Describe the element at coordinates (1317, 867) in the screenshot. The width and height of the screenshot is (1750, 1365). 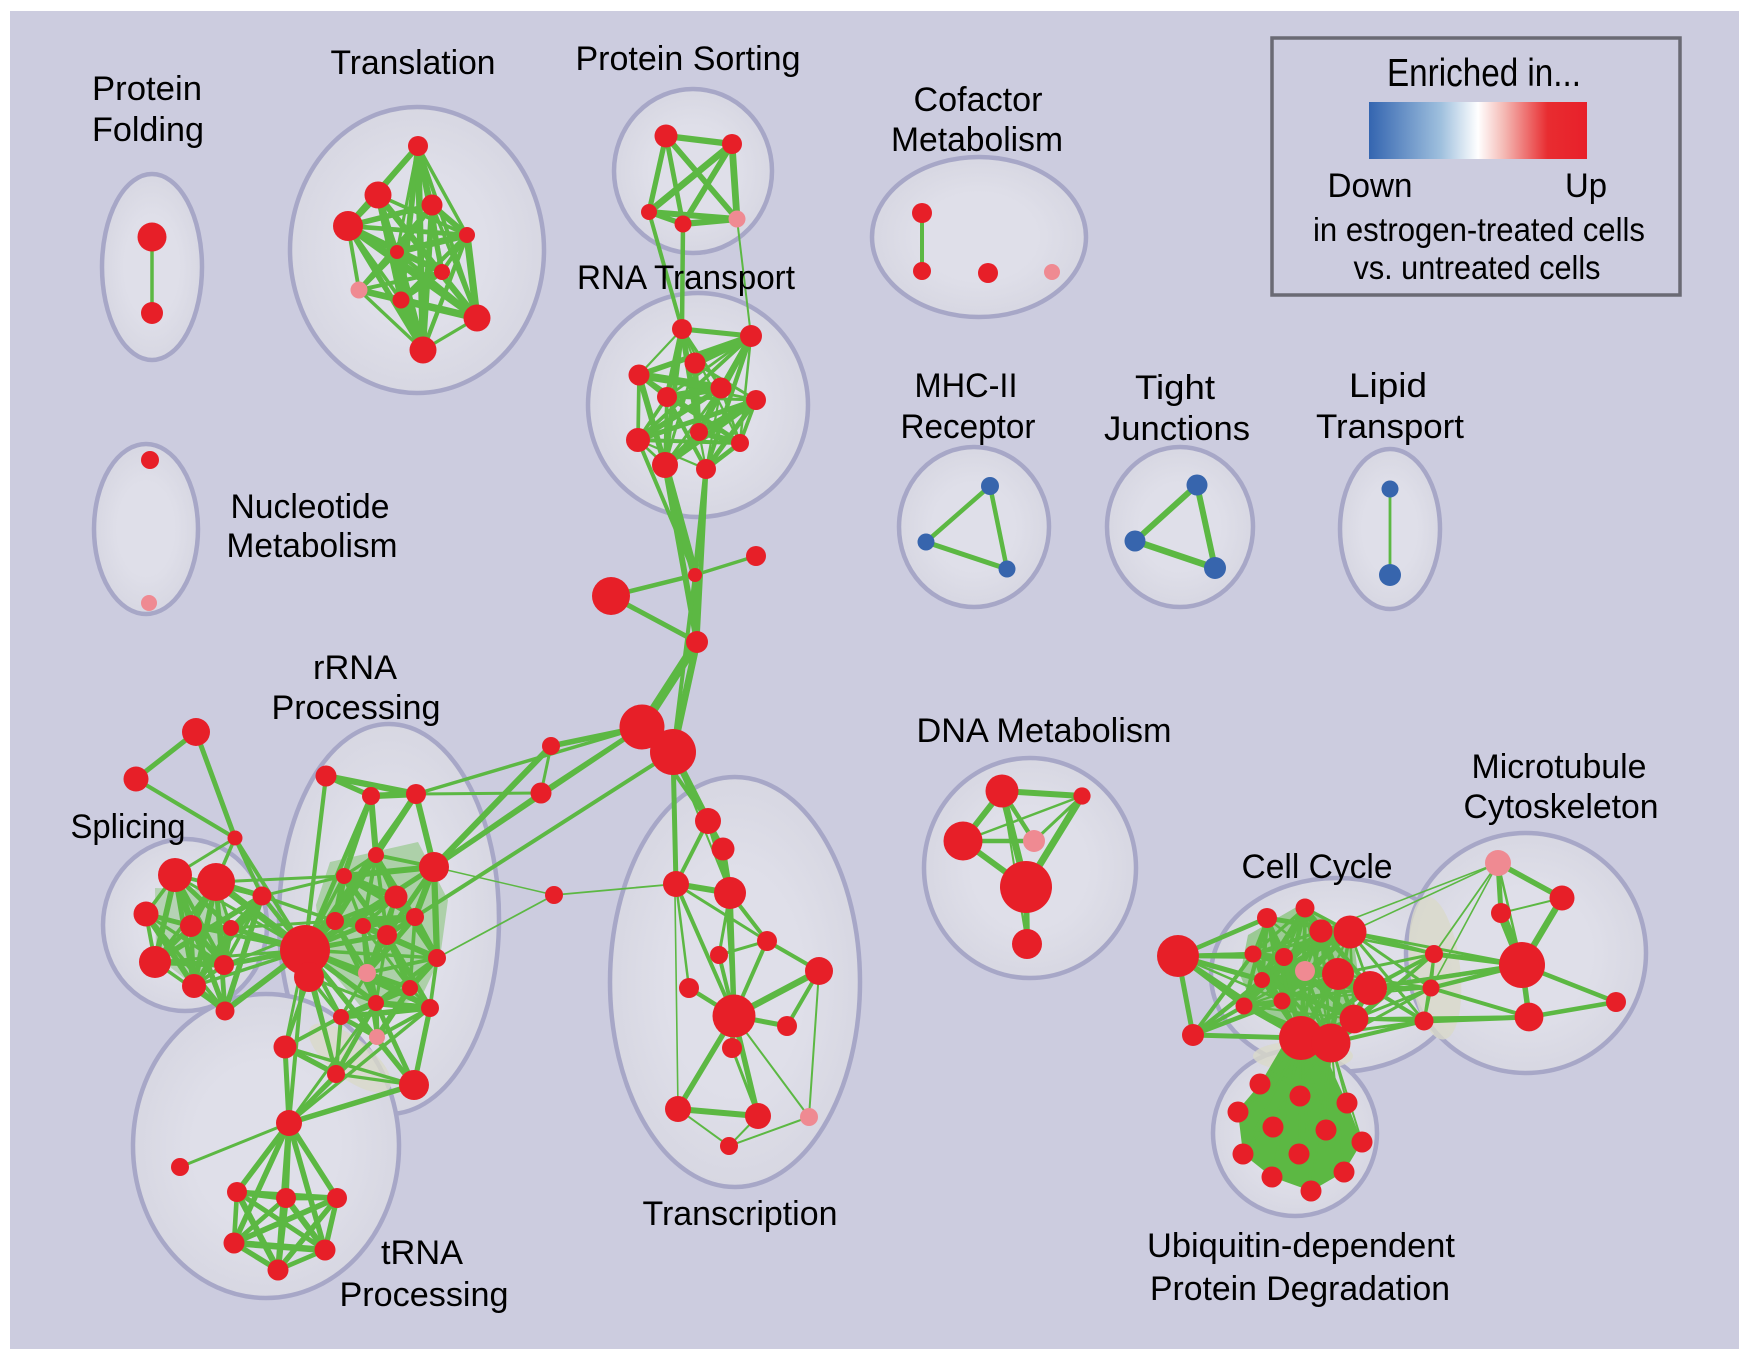
I see `svg-text: Cell Cycle` at that location.